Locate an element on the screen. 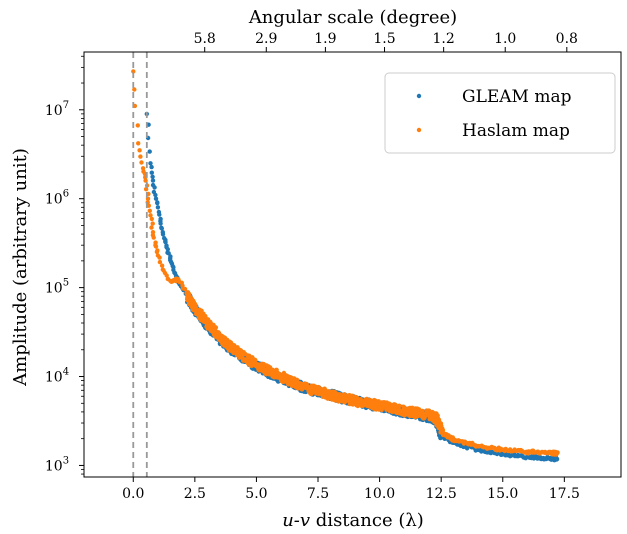  top-tick-label: 1.5 is located at coordinates (384, 39).